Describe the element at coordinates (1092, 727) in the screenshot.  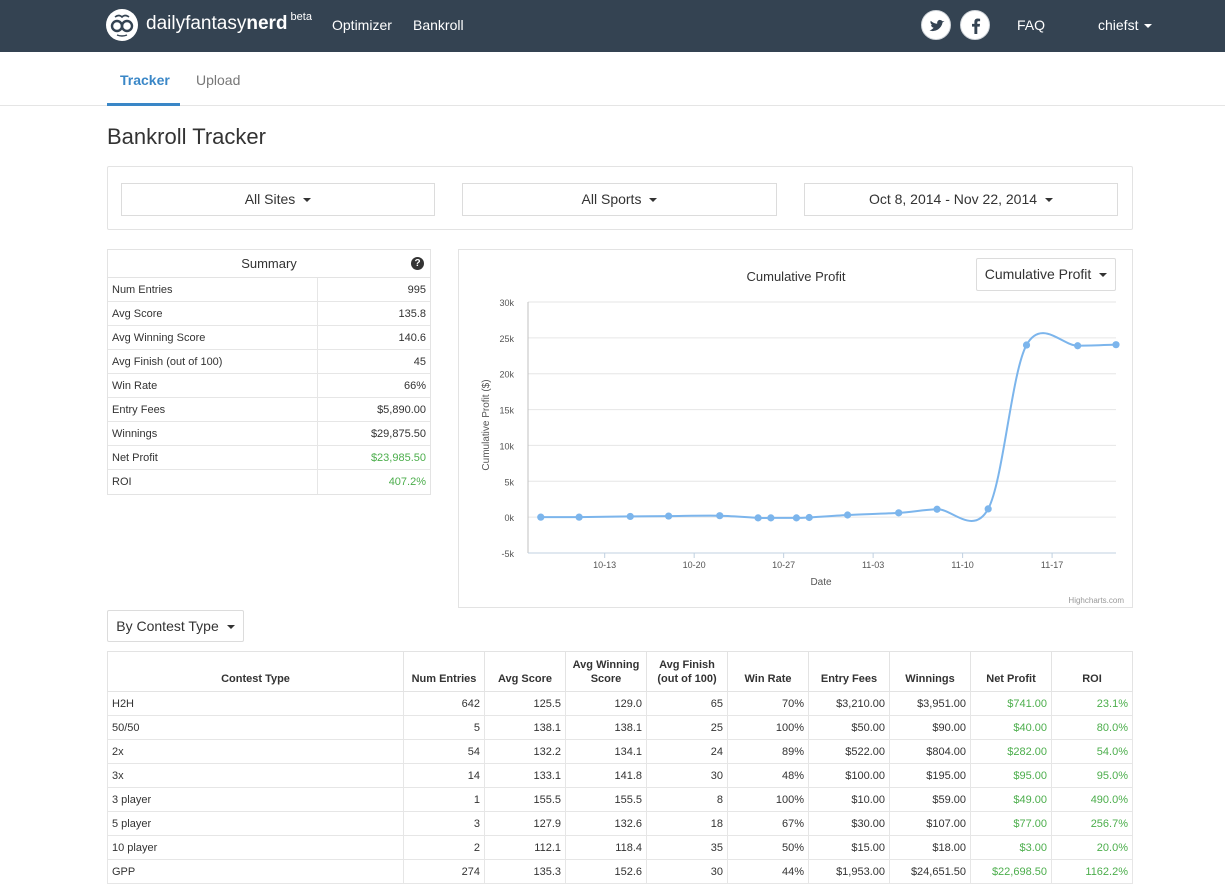
I see `table-cell: 80.0%` at that location.